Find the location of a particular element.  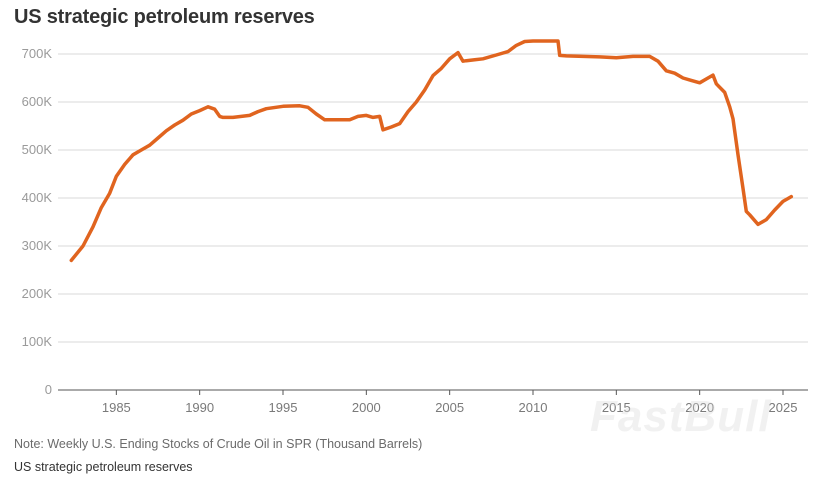

x-tick-label: 1995 is located at coordinates (283, 407).